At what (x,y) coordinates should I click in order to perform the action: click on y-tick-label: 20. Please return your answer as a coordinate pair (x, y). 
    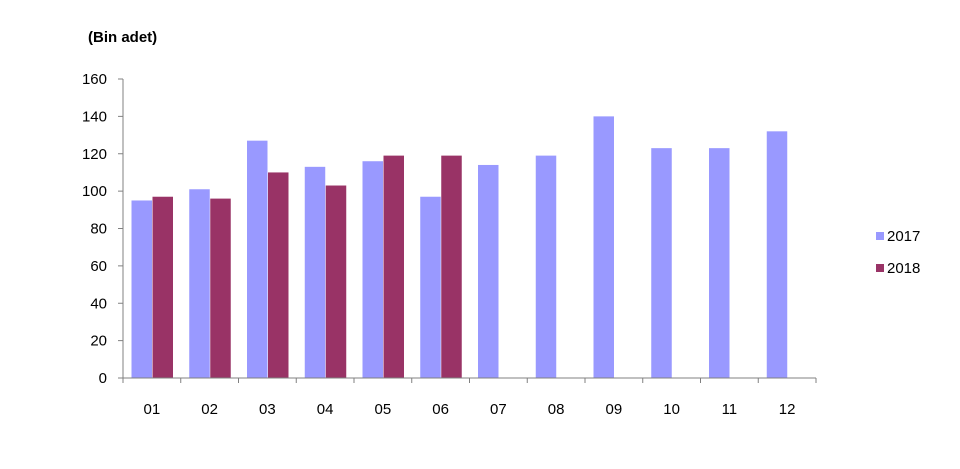
    Looking at the image, I should click on (98, 341).